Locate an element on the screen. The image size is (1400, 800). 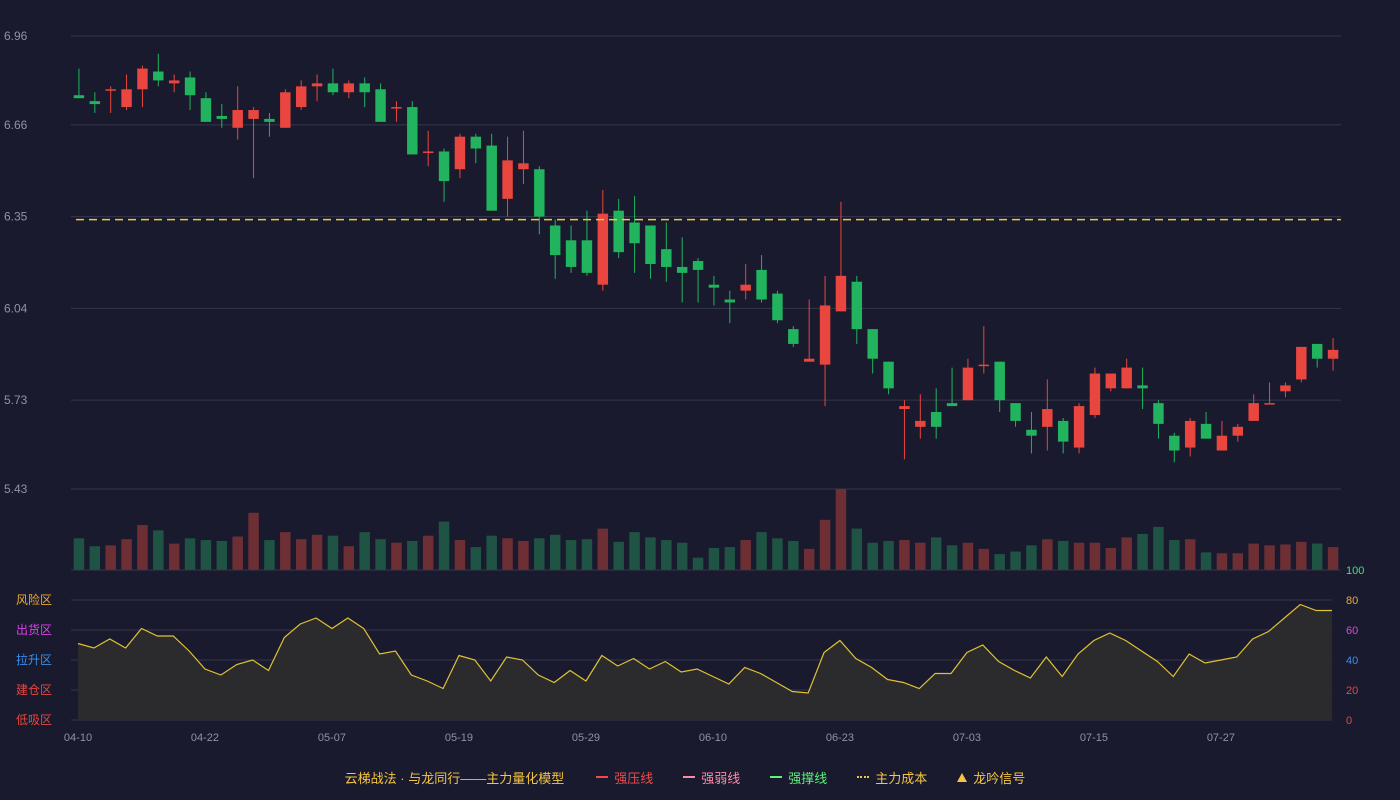
date-tick-label: 06-23 is located at coordinates (840, 738).